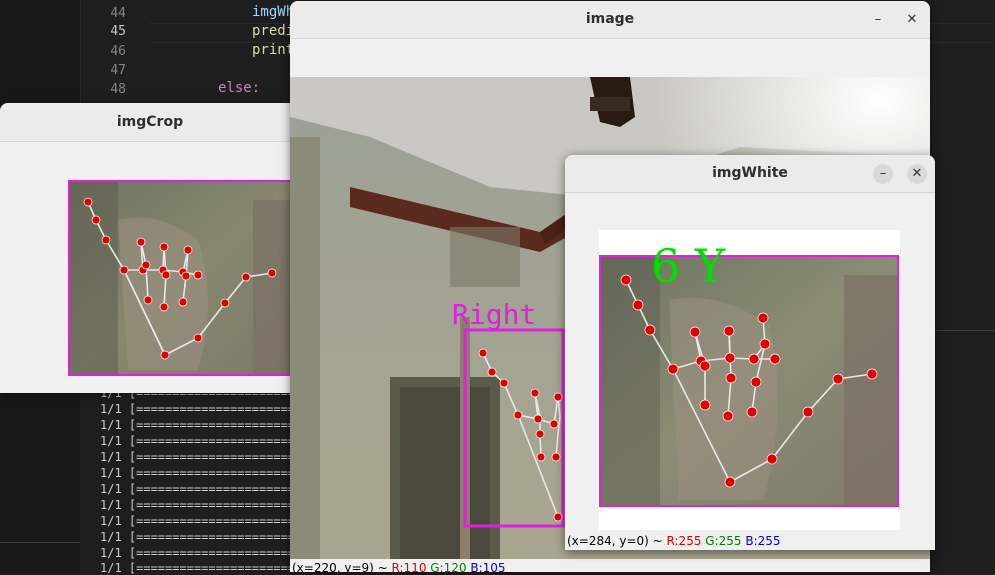  I want to click on imgcrop-hand-image, so click(184, 278).